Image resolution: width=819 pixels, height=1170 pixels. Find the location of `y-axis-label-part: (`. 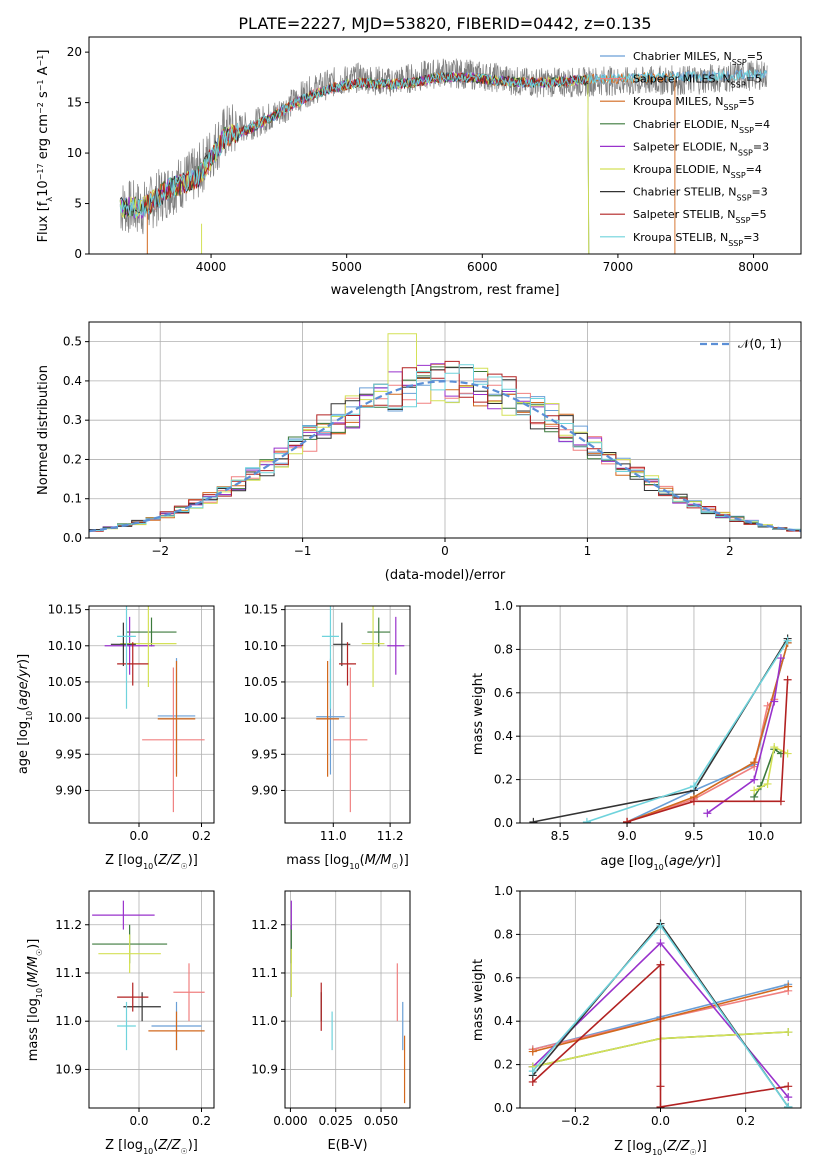

y-axis-label-part: ( is located at coordinates (33, 985).